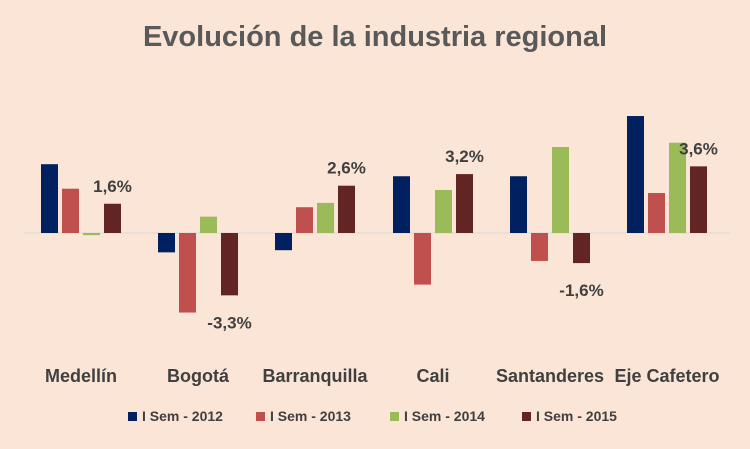  I want to click on data-label: -1,6%, so click(581, 290).